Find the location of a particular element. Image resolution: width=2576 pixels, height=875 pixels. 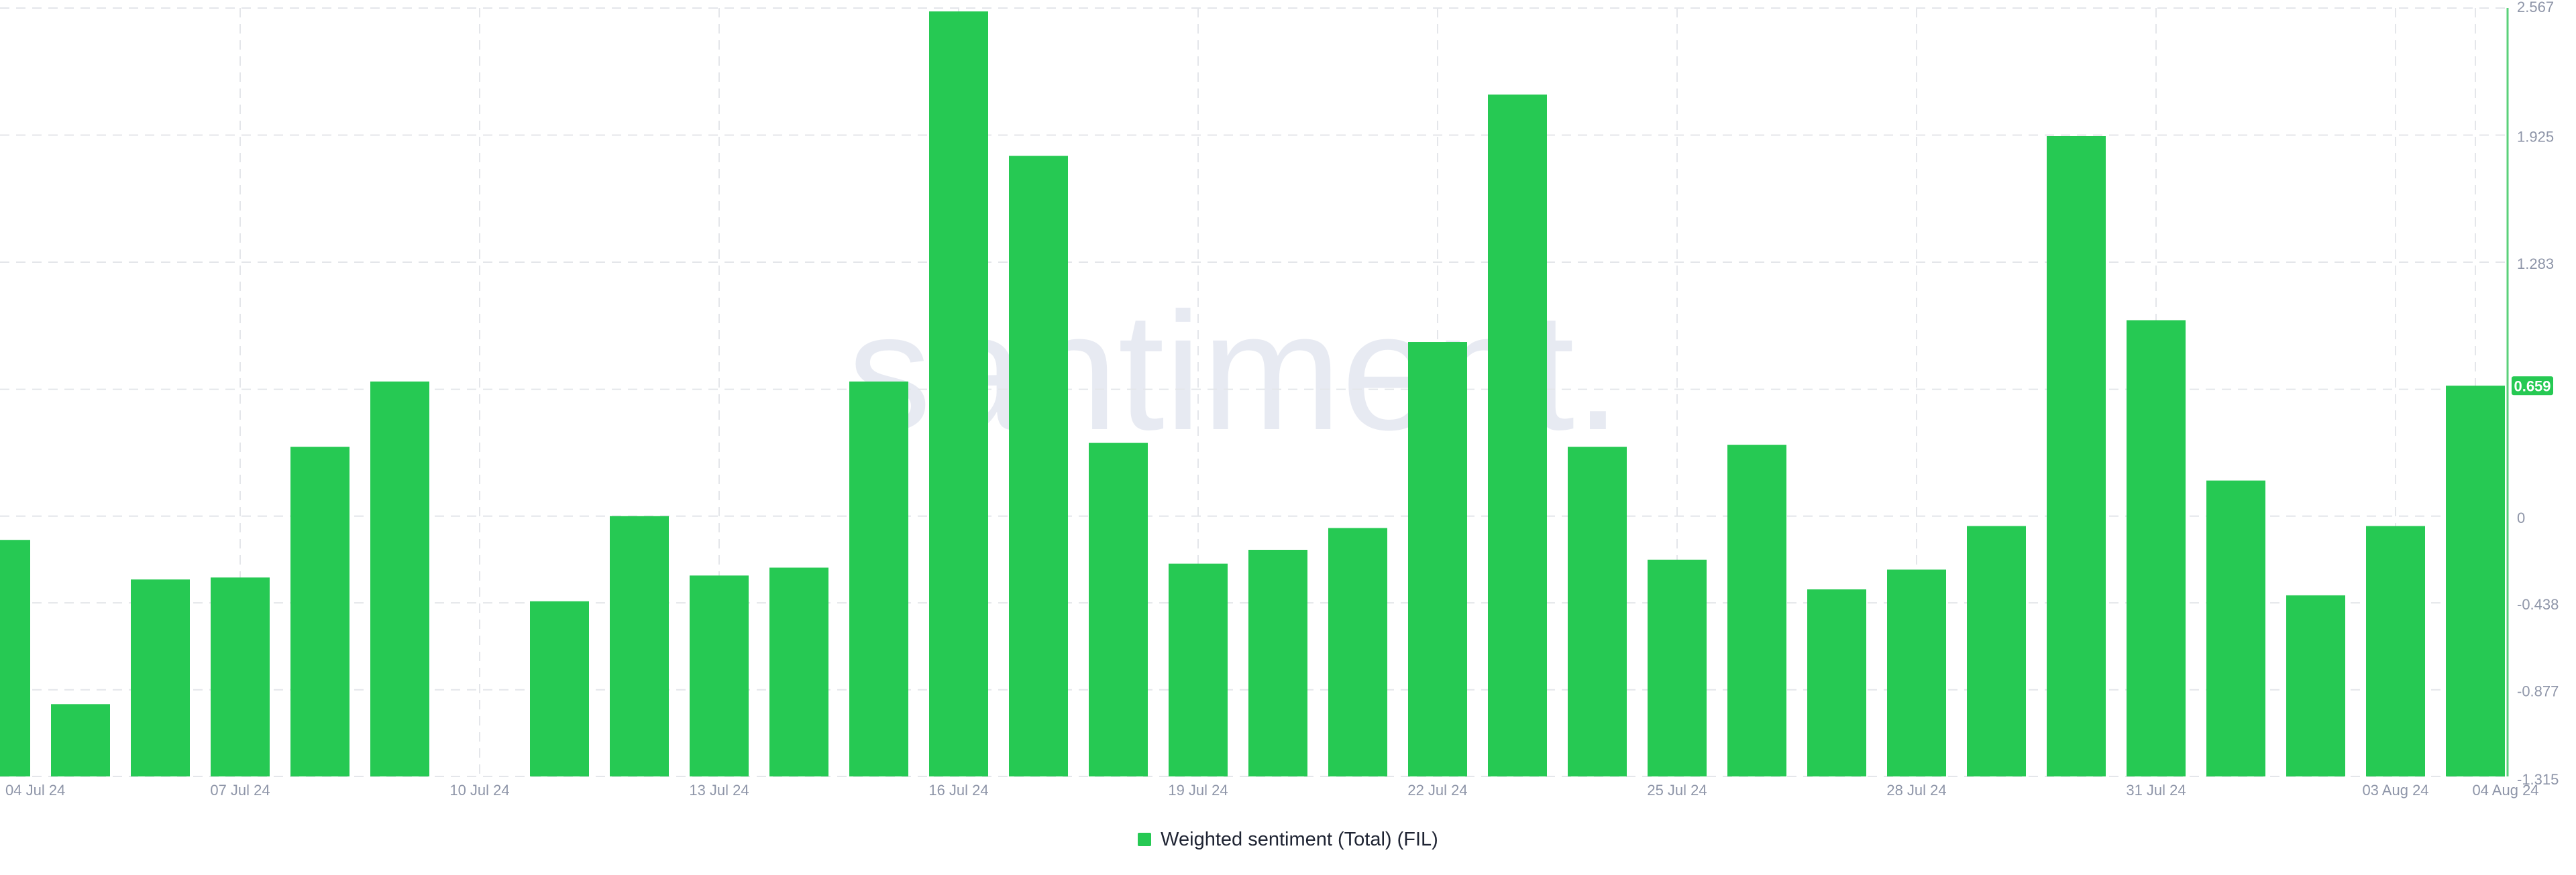

x-tick-label: 13 Jul 24 is located at coordinates (719, 790).